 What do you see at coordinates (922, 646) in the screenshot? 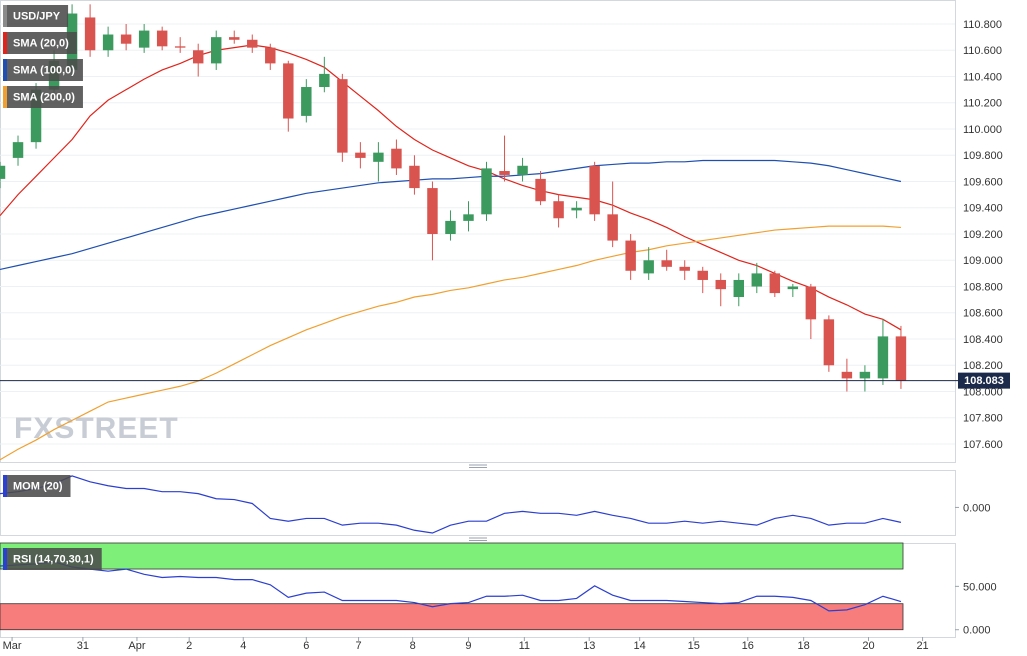
I see `x-tick-label: 21` at bounding box center [922, 646].